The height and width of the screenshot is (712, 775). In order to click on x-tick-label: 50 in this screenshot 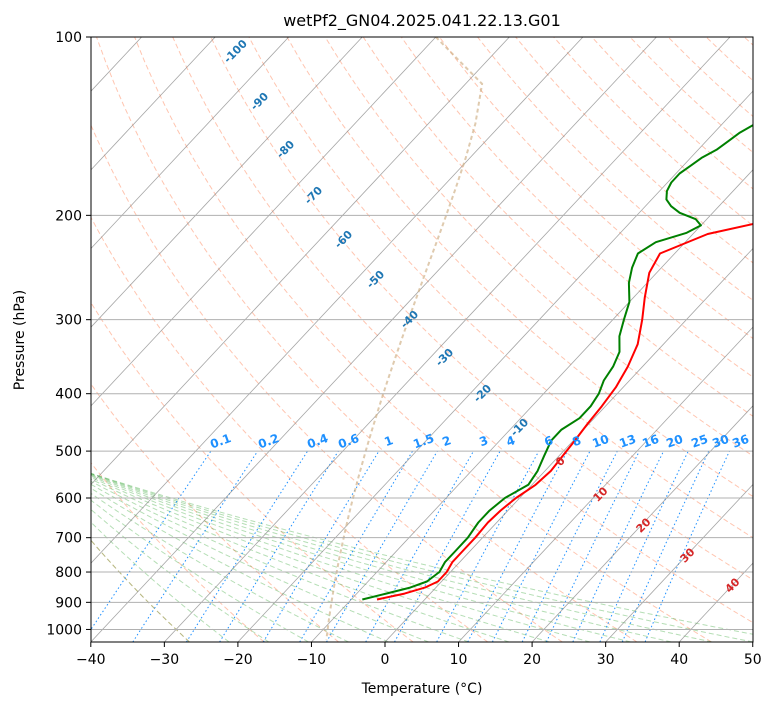, I will do `click(753, 660)`.